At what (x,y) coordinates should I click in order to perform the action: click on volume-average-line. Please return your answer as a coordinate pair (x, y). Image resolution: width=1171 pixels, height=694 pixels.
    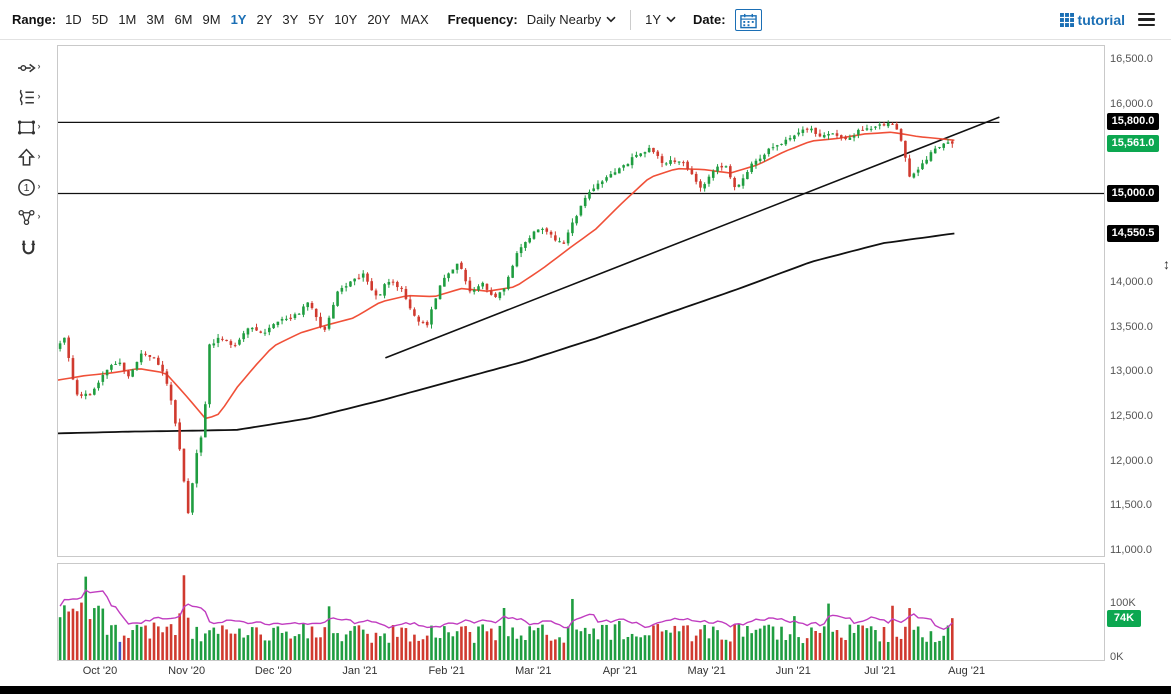
    Looking at the image, I should click on (506, 609).